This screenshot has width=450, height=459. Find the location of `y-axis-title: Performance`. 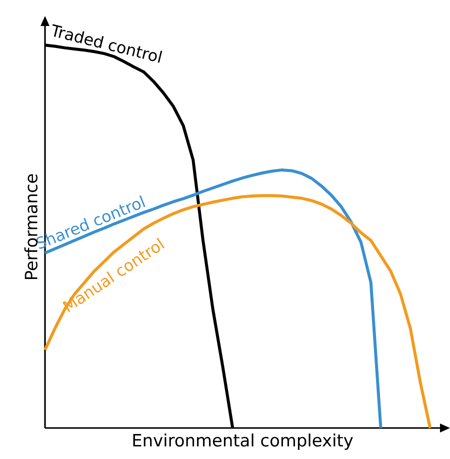

y-axis-title: Performance is located at coordinates (31, 227).